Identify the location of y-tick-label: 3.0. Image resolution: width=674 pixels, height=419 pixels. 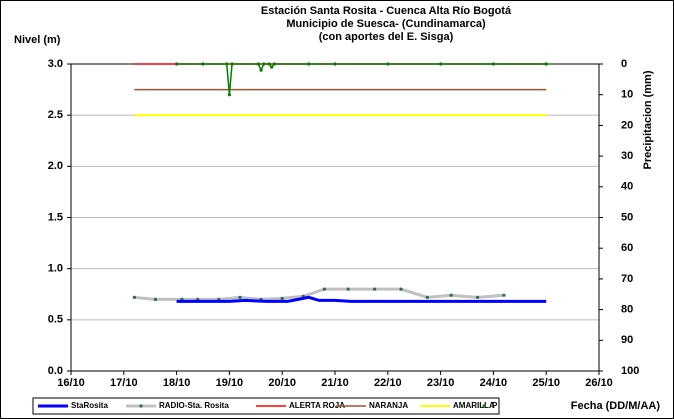
(55, 64).